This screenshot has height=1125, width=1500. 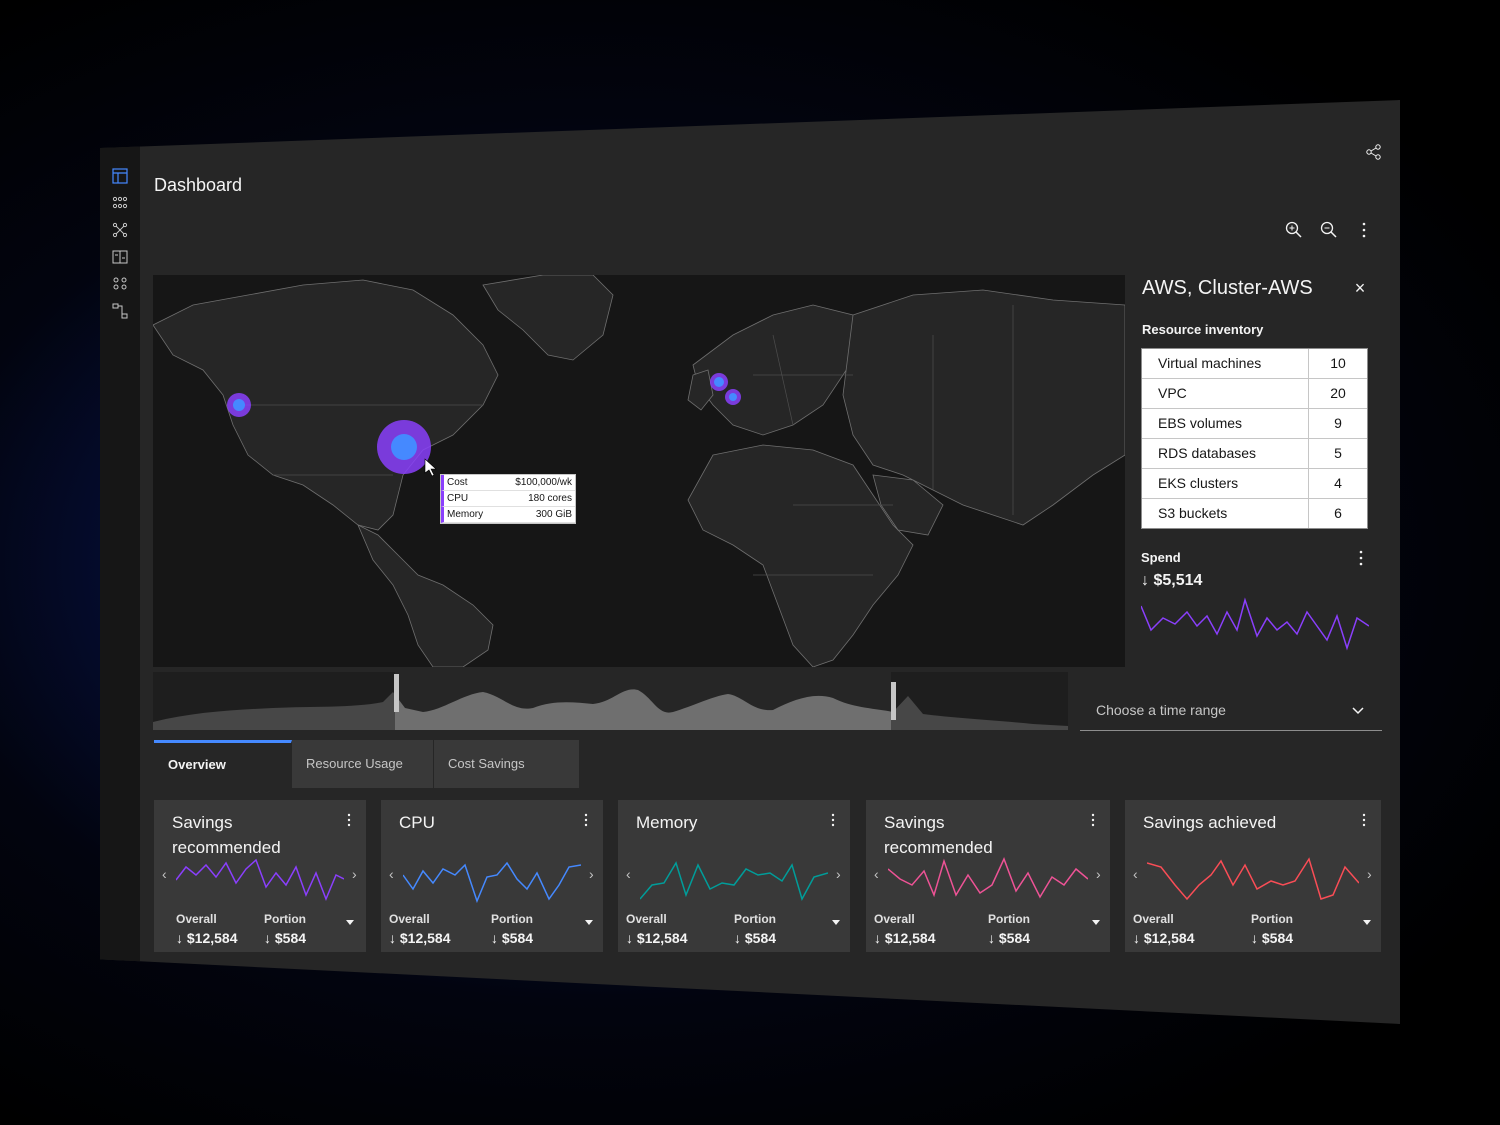 I want to click on tab-resource-usage: Resource Usage, so click(x=363, y=764).